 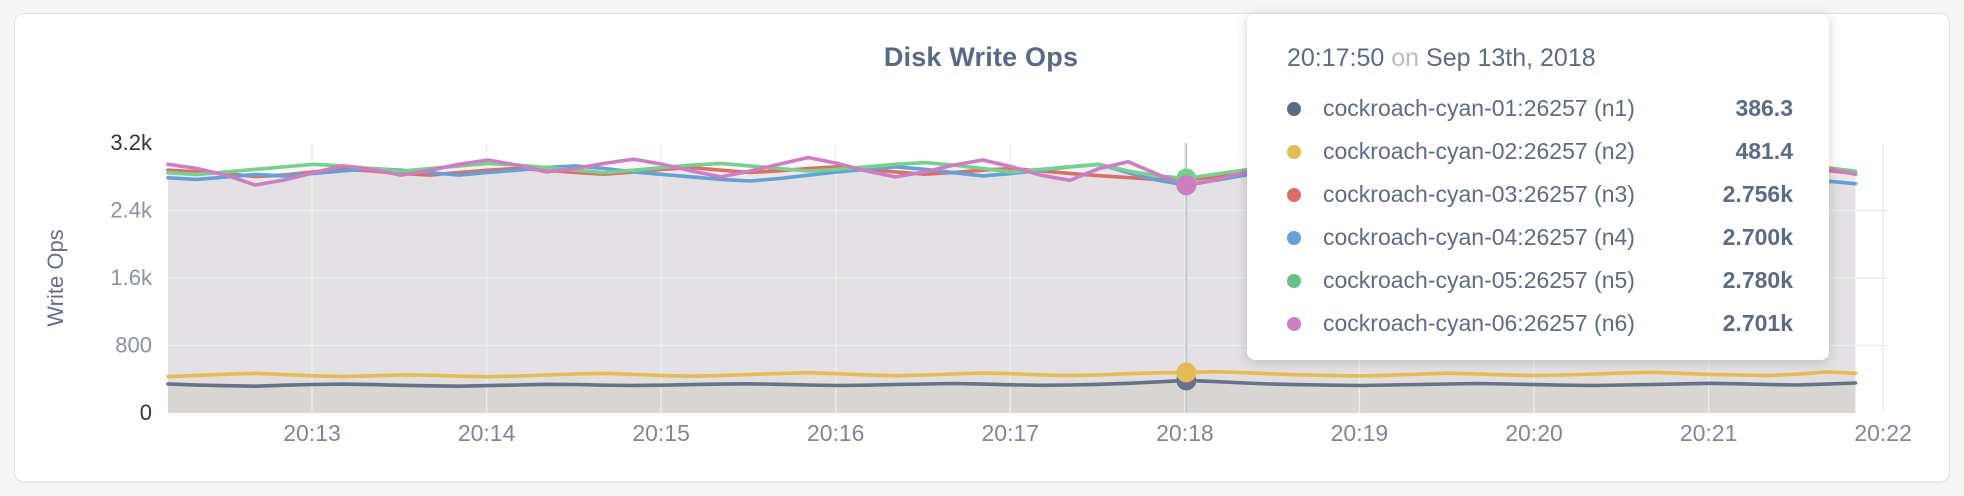 I want to click on series-value: 386.3, so click(x=1764, y=108).